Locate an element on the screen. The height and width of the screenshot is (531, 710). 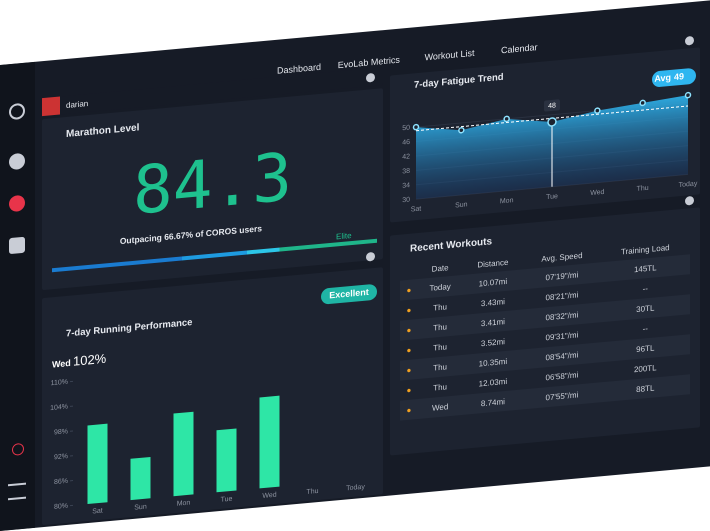
selected-value: 102% is located at coordinates (90, 360).